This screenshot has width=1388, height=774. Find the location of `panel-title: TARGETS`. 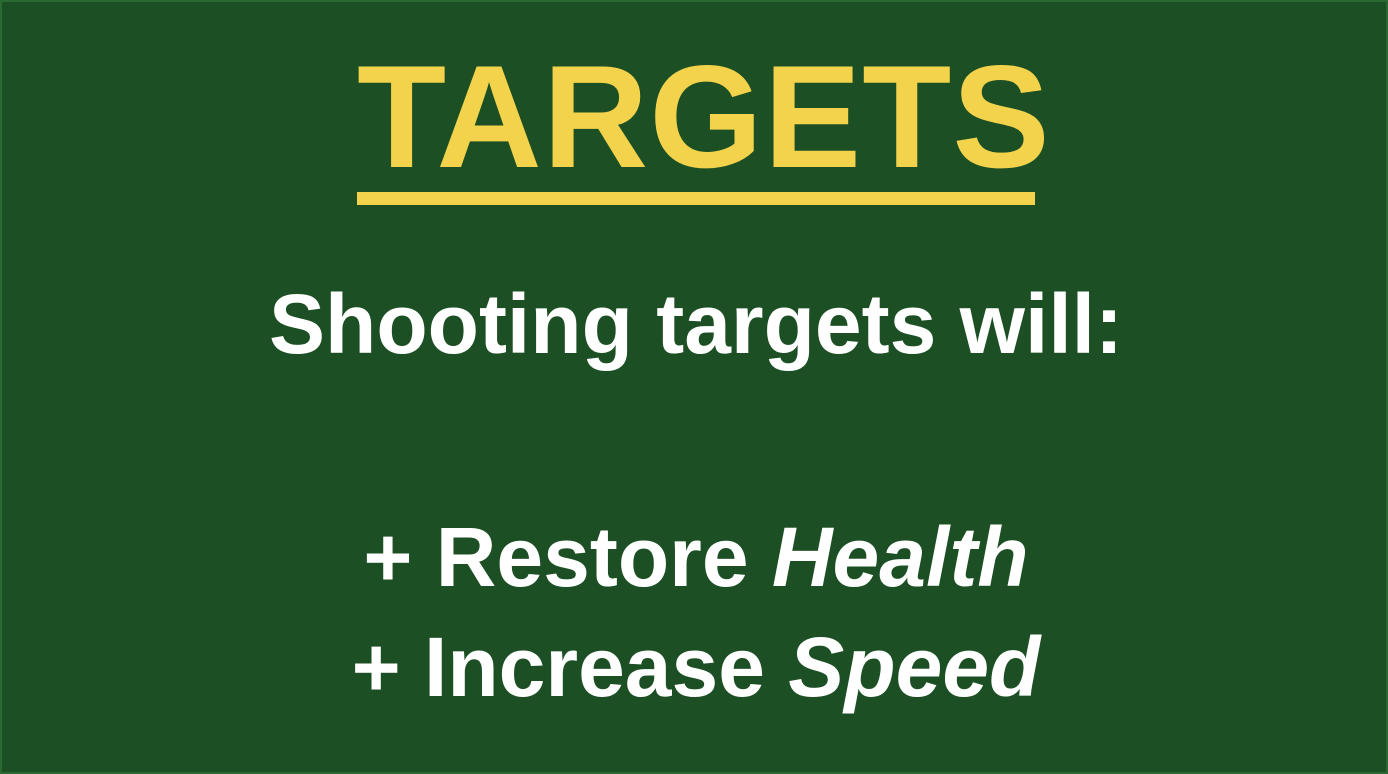

panel-title: TARGETS is located at coordinates (704, 116).